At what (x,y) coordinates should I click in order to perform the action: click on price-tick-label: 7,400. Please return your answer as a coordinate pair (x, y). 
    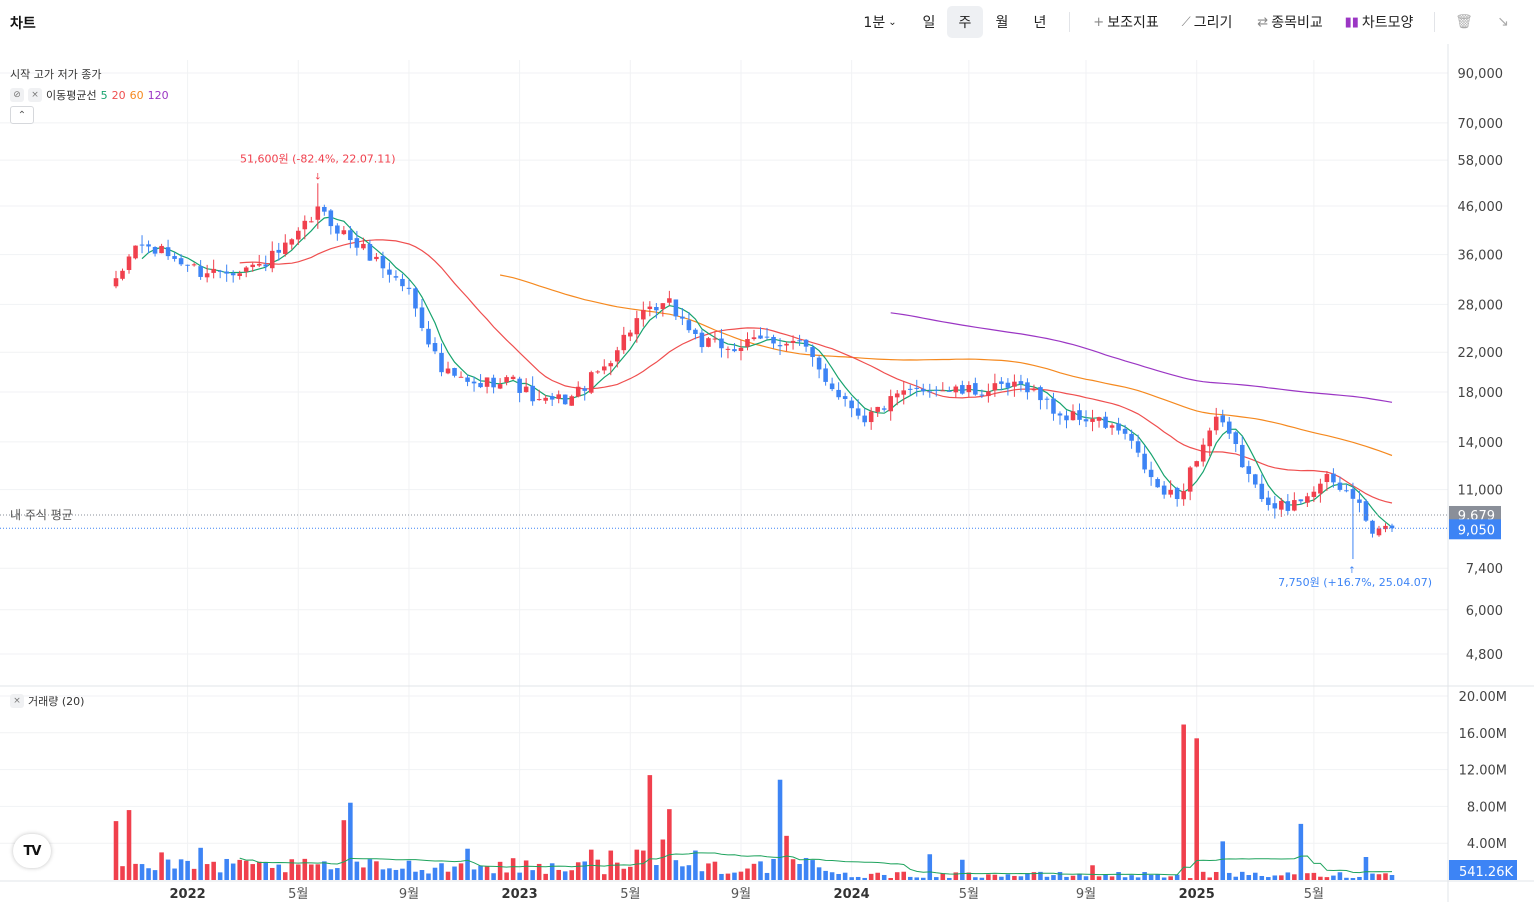
    Looking at the image, I should click on (1484, 569).